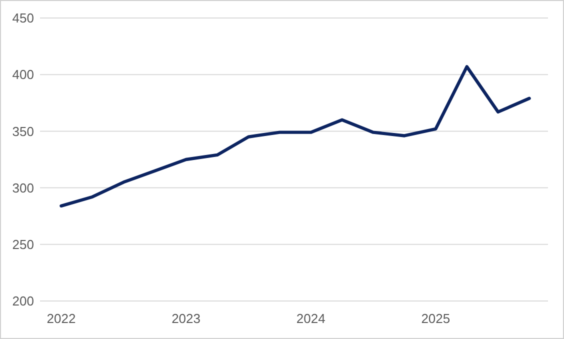 This screenshot has width=564, height=339. I want to click on y-tick-label: 200, so click(23, 301).